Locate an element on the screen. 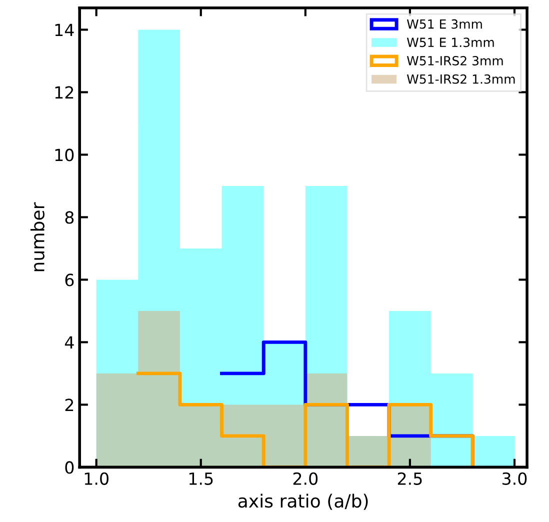 The image size is (549, 522). legend-label: W51-IRS2 3mm is located at coordinates (454, 61).